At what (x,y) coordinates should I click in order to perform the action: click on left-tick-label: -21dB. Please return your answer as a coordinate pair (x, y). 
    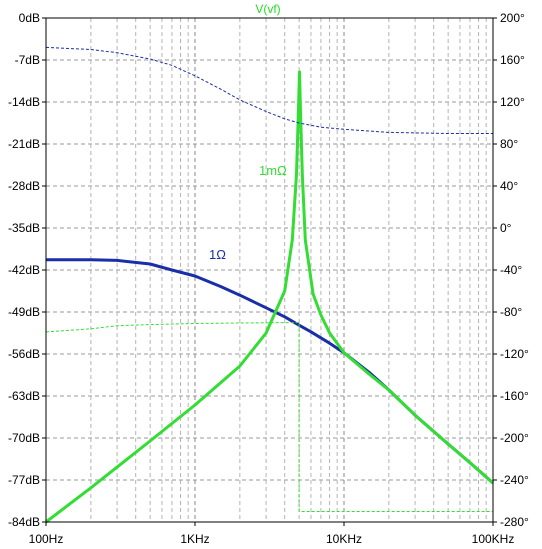
    Looking at the image, I should click on (24, 144).